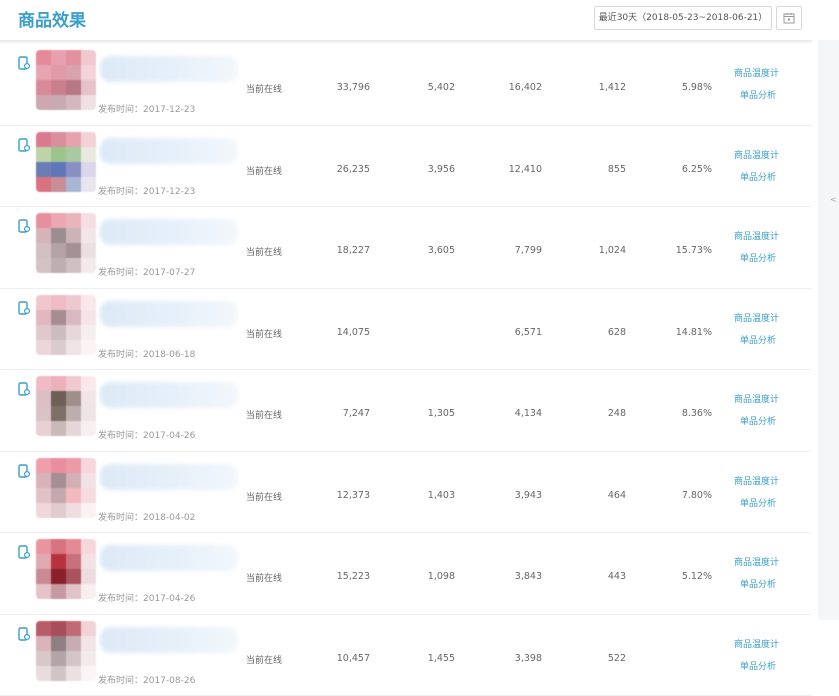  What do you see at coordinates (516, 250) in the screenshot?
I see `metric-3: 7,799` at bounding box center [516, 250].